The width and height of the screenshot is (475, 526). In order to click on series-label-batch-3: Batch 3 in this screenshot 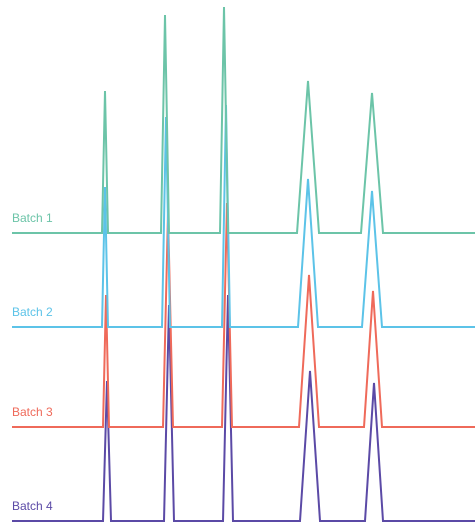, I will do `click(32, 412)`.